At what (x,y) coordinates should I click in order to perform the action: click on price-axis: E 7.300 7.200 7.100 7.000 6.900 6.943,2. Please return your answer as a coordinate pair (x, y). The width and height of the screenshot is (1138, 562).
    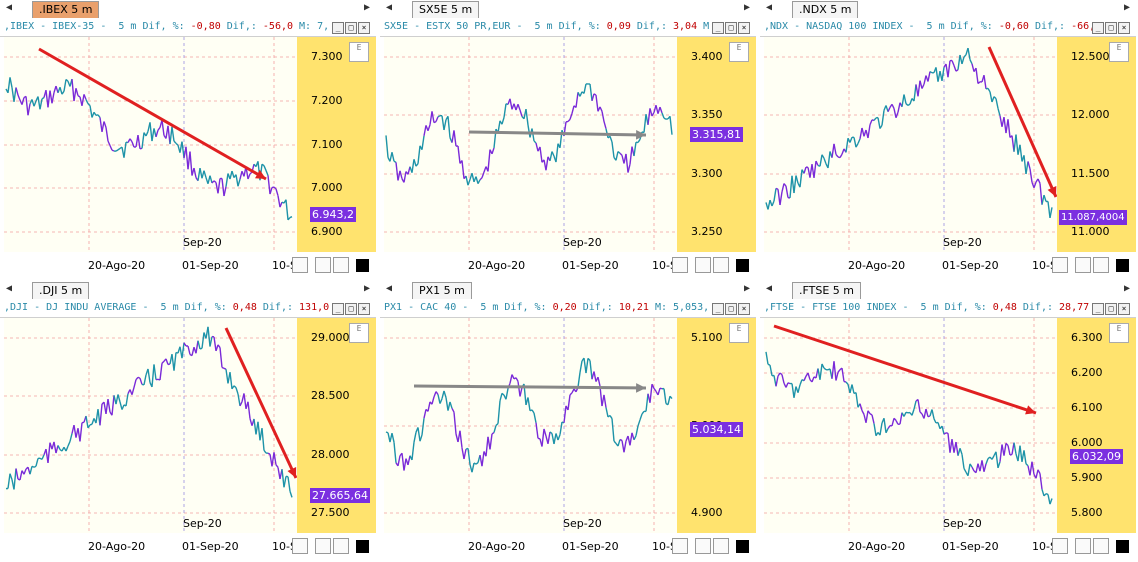
    Looking at the image, I should click on (336, 144).